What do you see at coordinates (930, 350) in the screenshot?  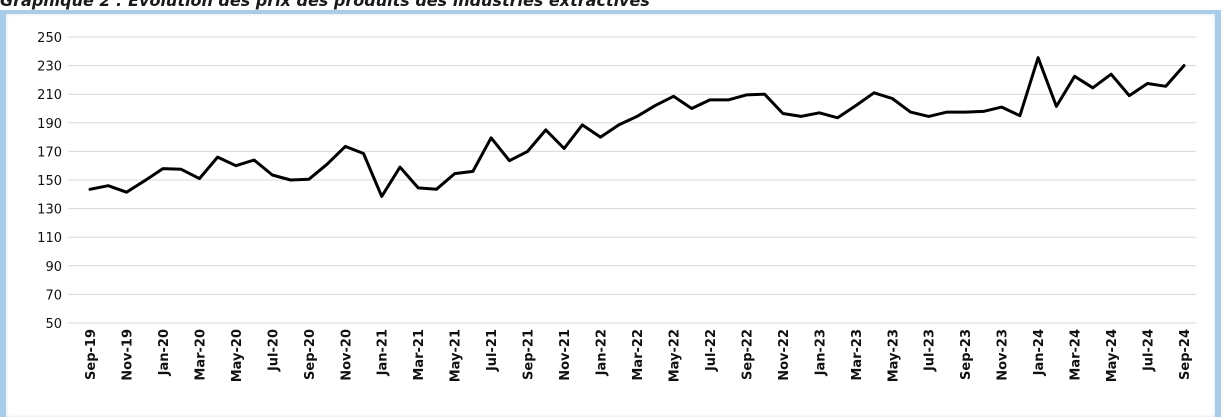 I see `x-tick-label: Jul-23` at bounding box center [930, 350].